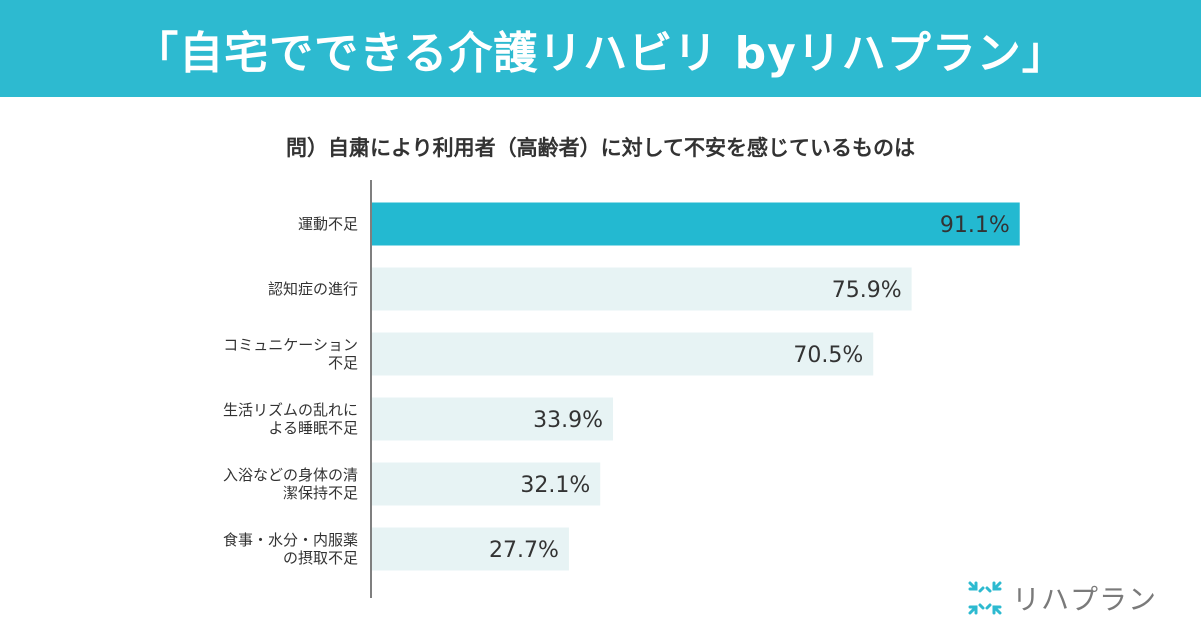 The height and width of the screenshot is (635, 1201). Describe the element at coordinates (290, 345) in the screenshot. I see `category-label-2-line-0: コミュニケーション` at that location.